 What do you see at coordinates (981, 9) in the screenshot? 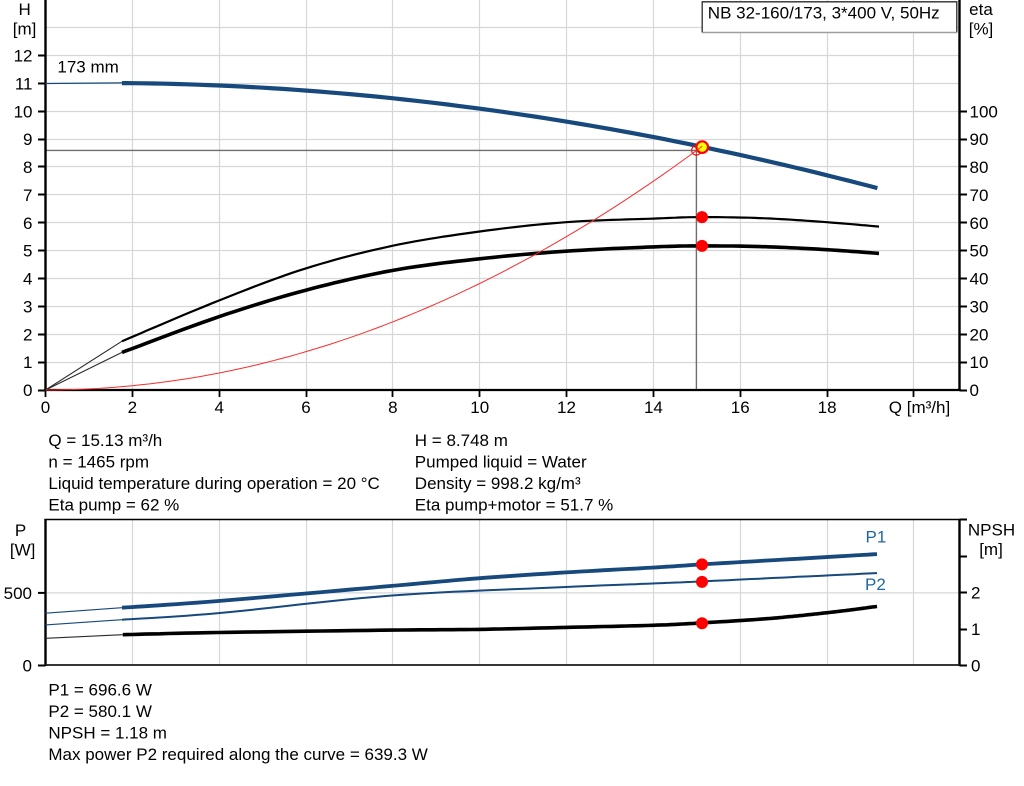
I see `svg-text: eta` at bounding box center [981, 9].